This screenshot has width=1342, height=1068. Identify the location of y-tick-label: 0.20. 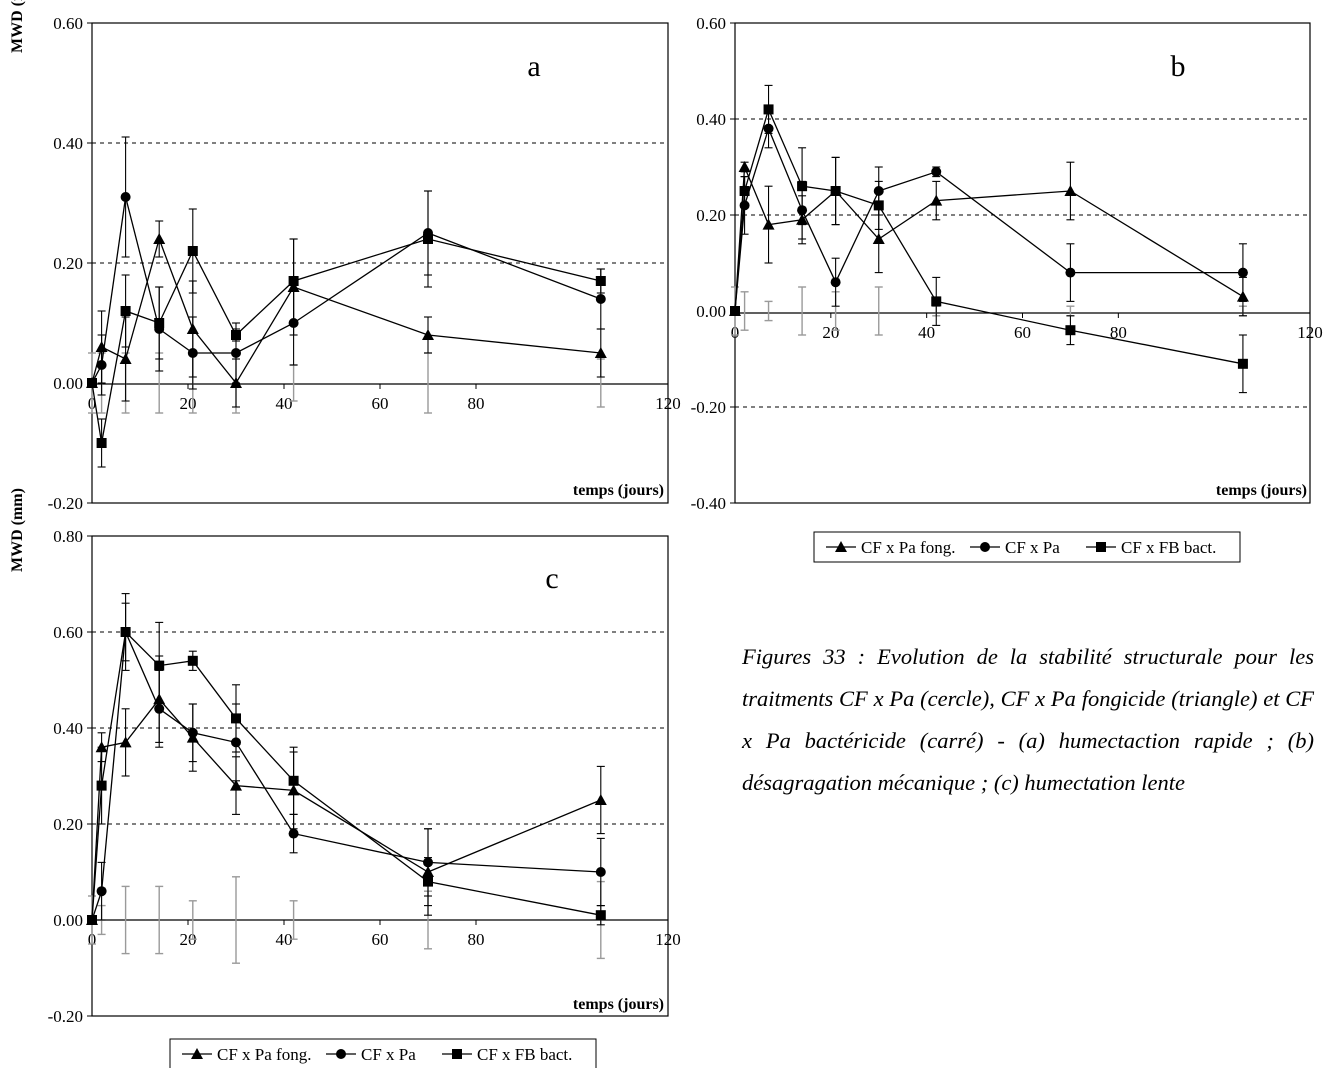
(68, 824).